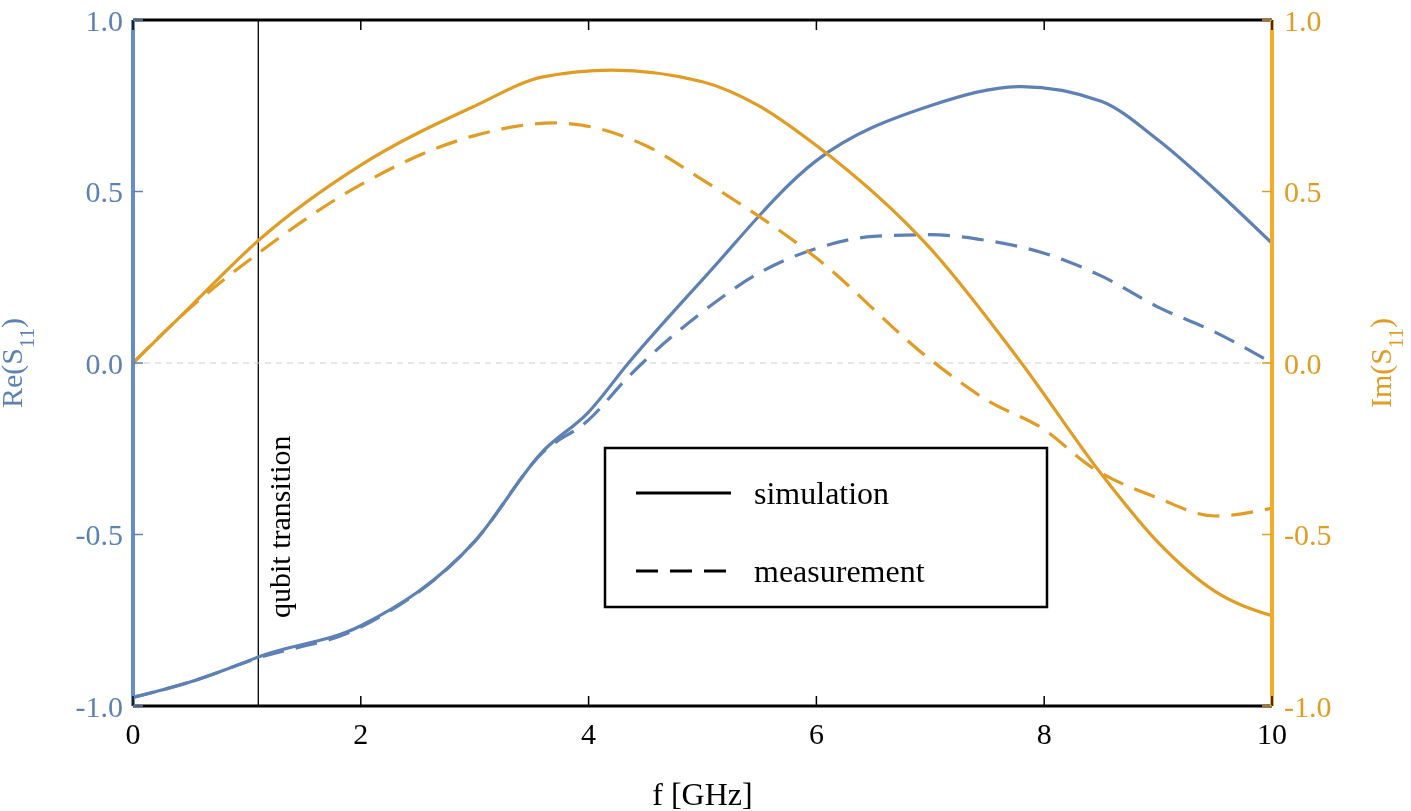 Image resolution: width=1411 pixels, height=811 pixels. What do you see at coordinates (822, 493) in the screenshot?
I see `annotation: simulation` at bounding box center [822, 493].